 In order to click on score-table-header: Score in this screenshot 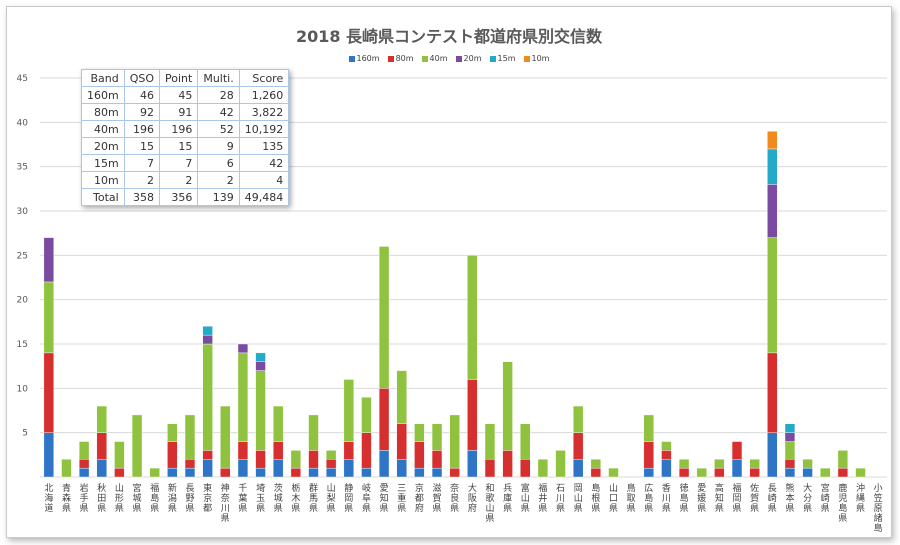, I will do `click(264, 78)`.